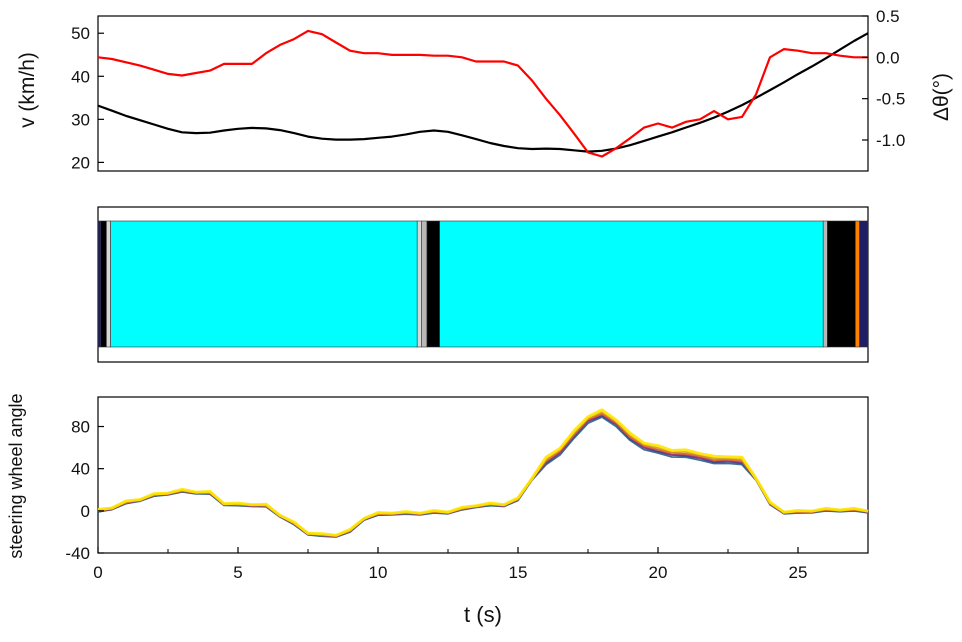 This screenshot has height=642, width=962. I want to click on x-tick-label: 5, so click(237, 572).